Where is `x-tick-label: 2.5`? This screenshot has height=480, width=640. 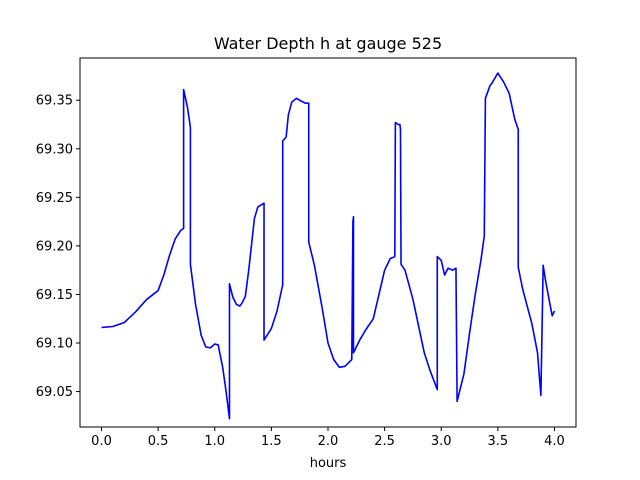 x-tick-label: 2.5 is located at coordinates (384, 441).